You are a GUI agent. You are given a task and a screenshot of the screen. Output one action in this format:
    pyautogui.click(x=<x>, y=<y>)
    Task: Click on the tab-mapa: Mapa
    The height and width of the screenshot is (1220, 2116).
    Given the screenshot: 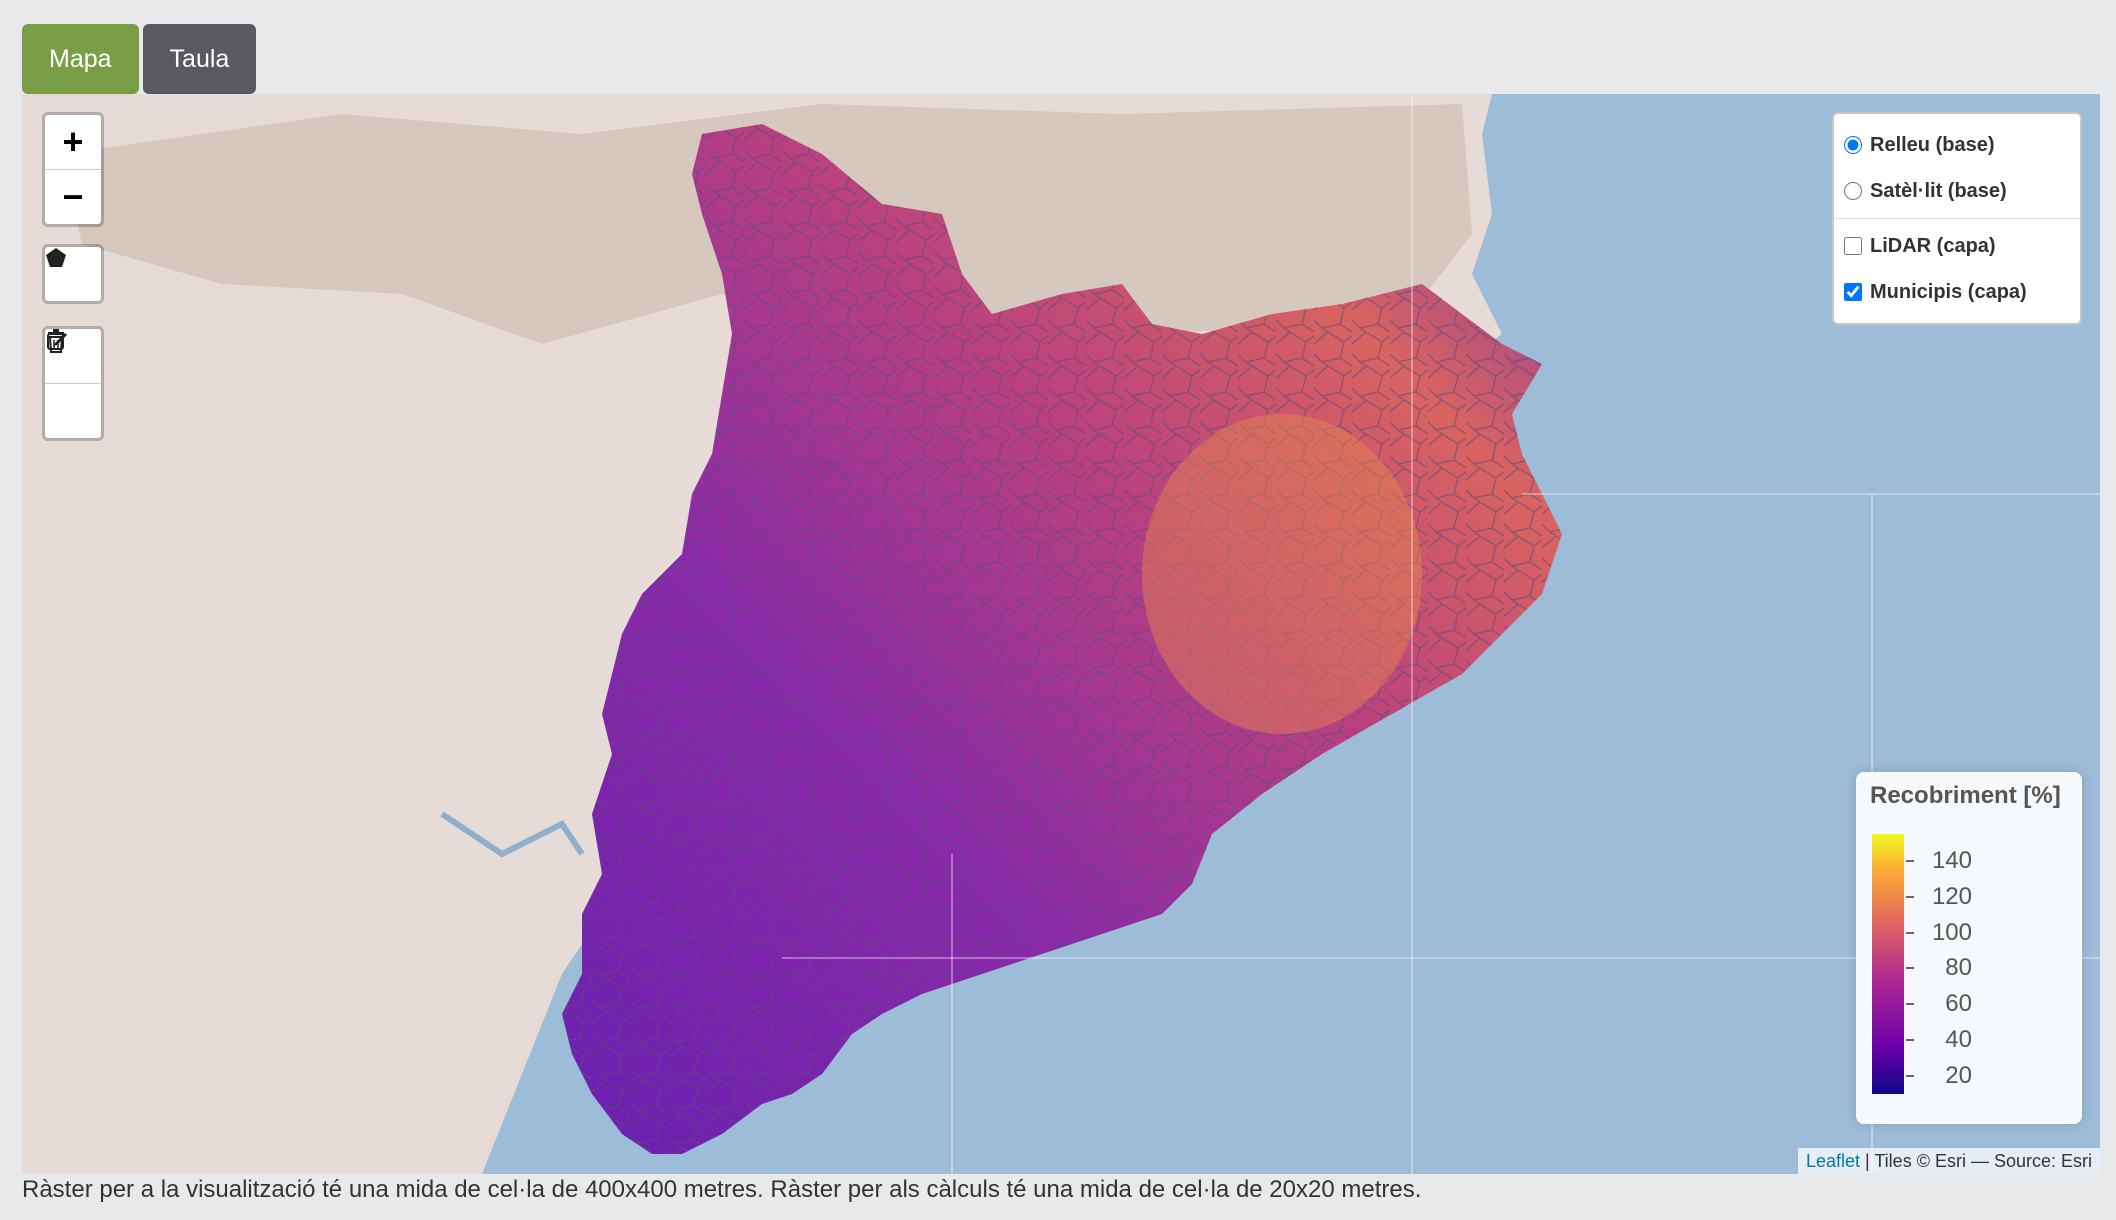 What is the action you would take?
    pyautogui.click(x=80, y=59)
    